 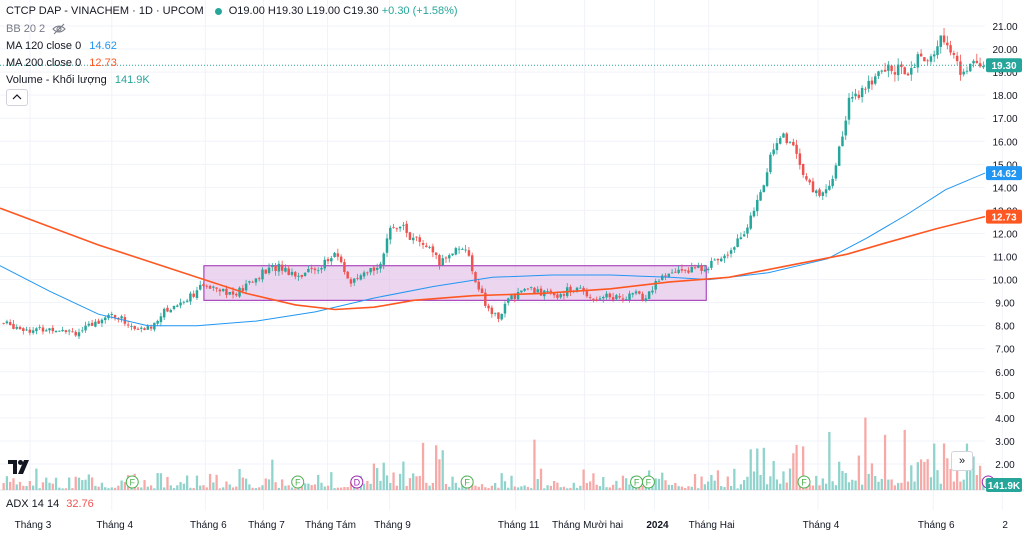 What do you see at coordinates (1004, 281) in the screenshot?
I see `price-tick-label: 10.00` at bounding box center [1004, 281].